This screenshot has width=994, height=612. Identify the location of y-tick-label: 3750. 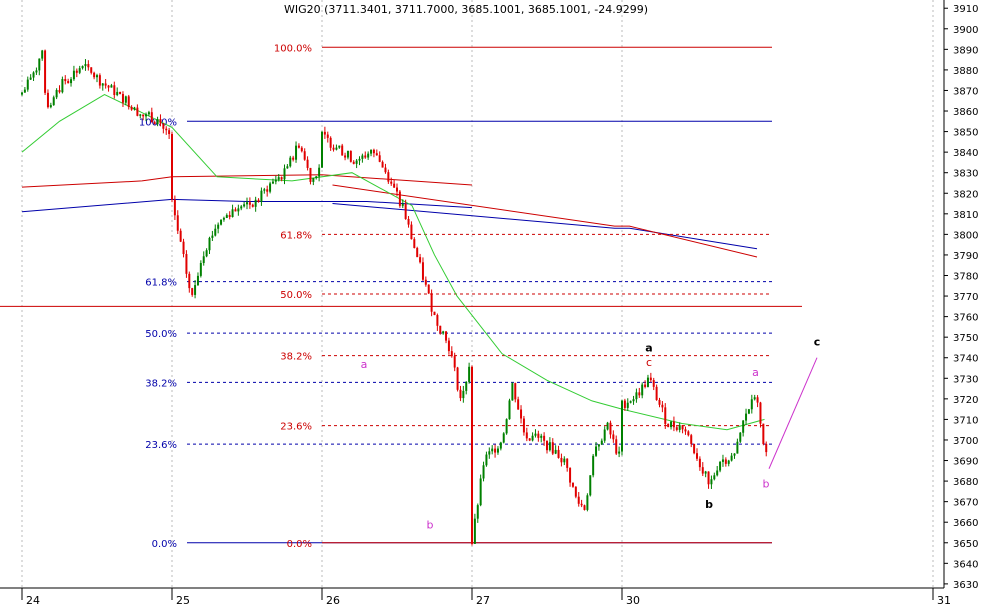
(965, 338).